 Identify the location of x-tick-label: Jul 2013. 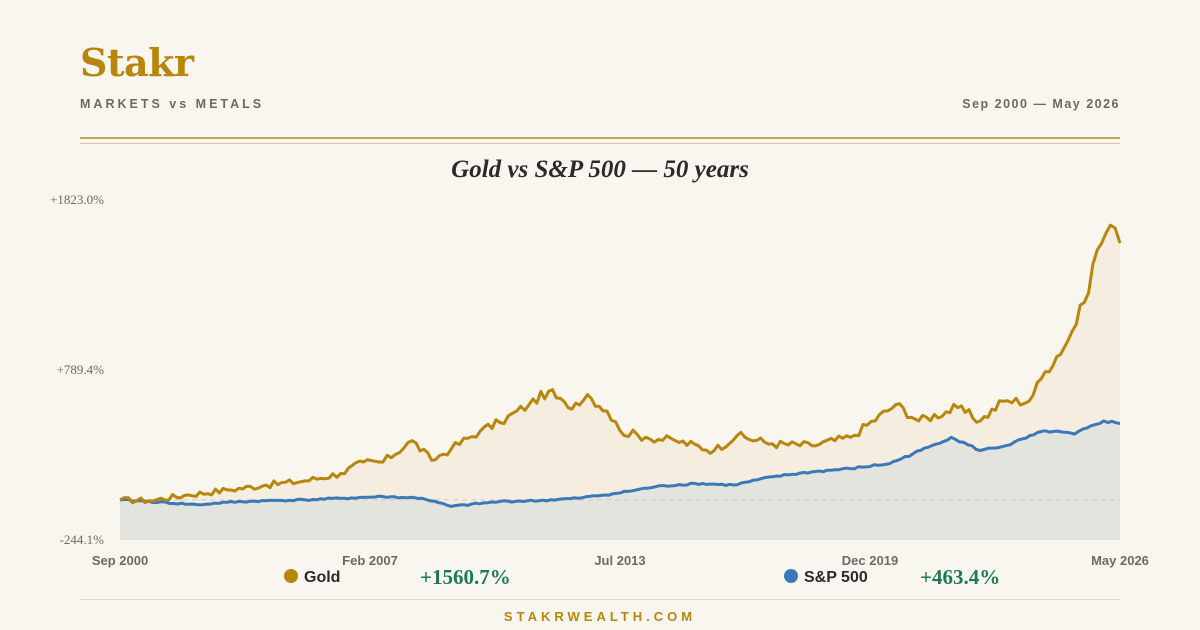
(619, 560).